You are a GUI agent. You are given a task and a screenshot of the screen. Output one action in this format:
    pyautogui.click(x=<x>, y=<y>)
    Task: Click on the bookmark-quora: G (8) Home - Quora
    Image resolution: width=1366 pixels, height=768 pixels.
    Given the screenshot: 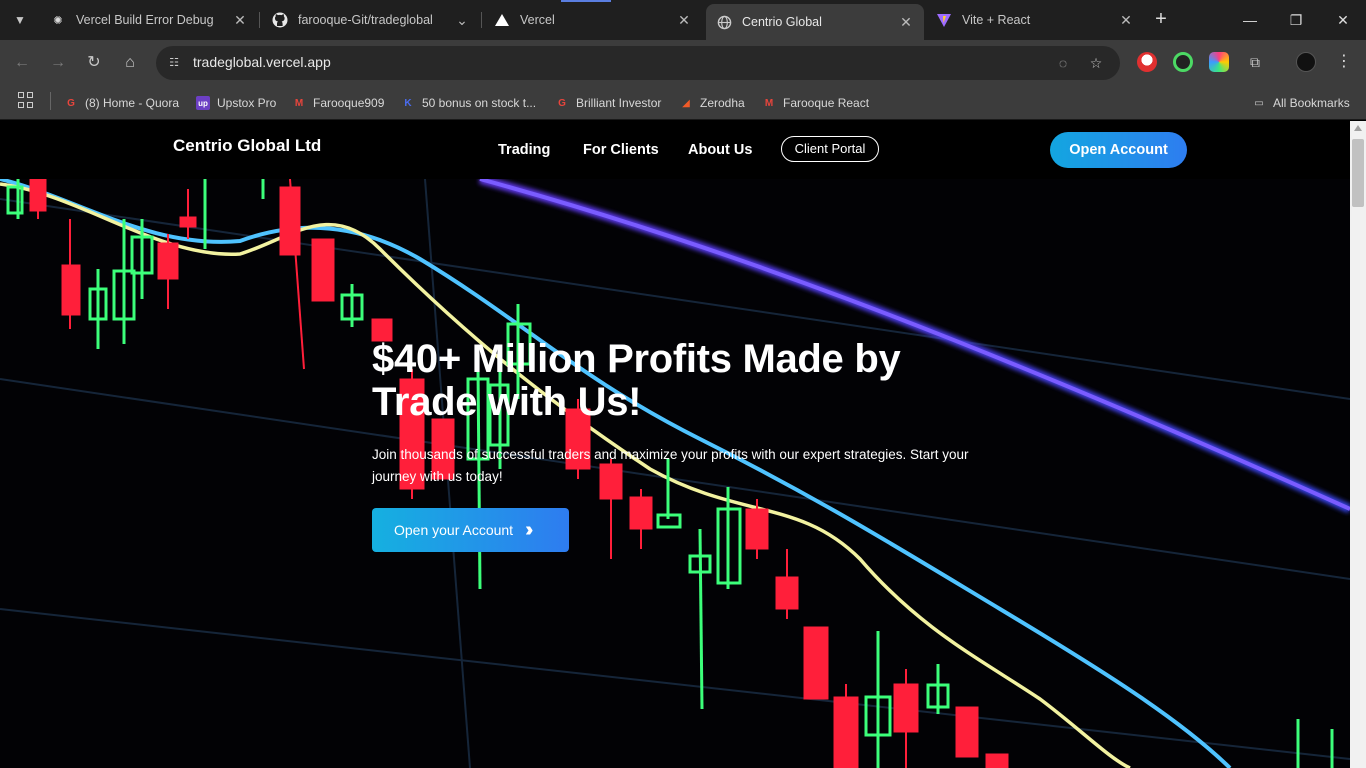 What is the action you would take?
    pyautogui.click(x=121, y=103)
    